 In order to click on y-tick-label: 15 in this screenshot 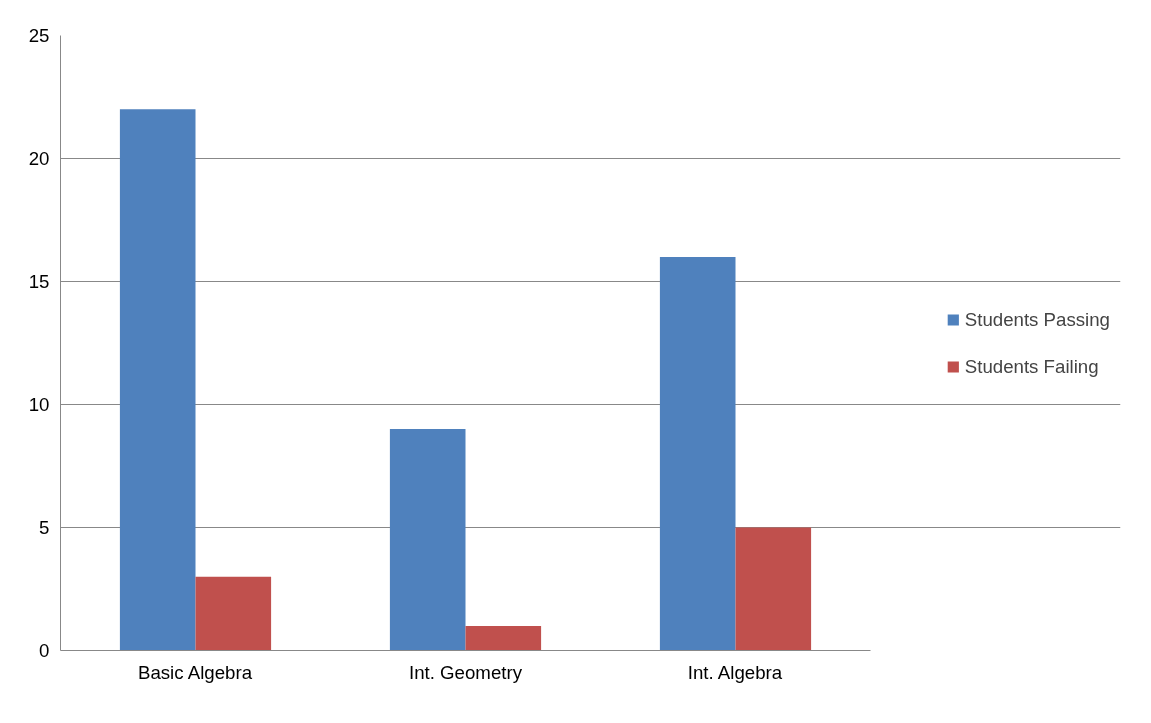, I will do `click(39, 281)`.